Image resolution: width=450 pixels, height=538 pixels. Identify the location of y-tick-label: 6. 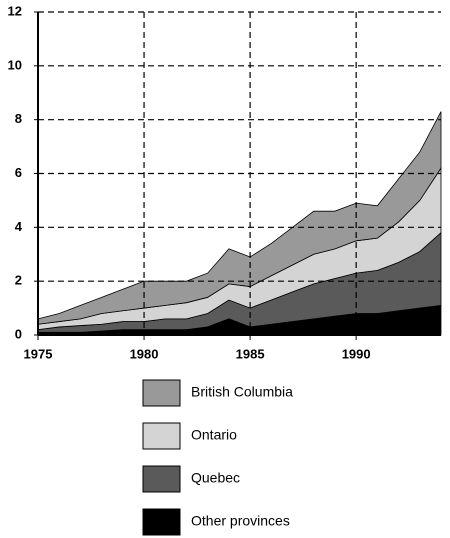
(18, 172).